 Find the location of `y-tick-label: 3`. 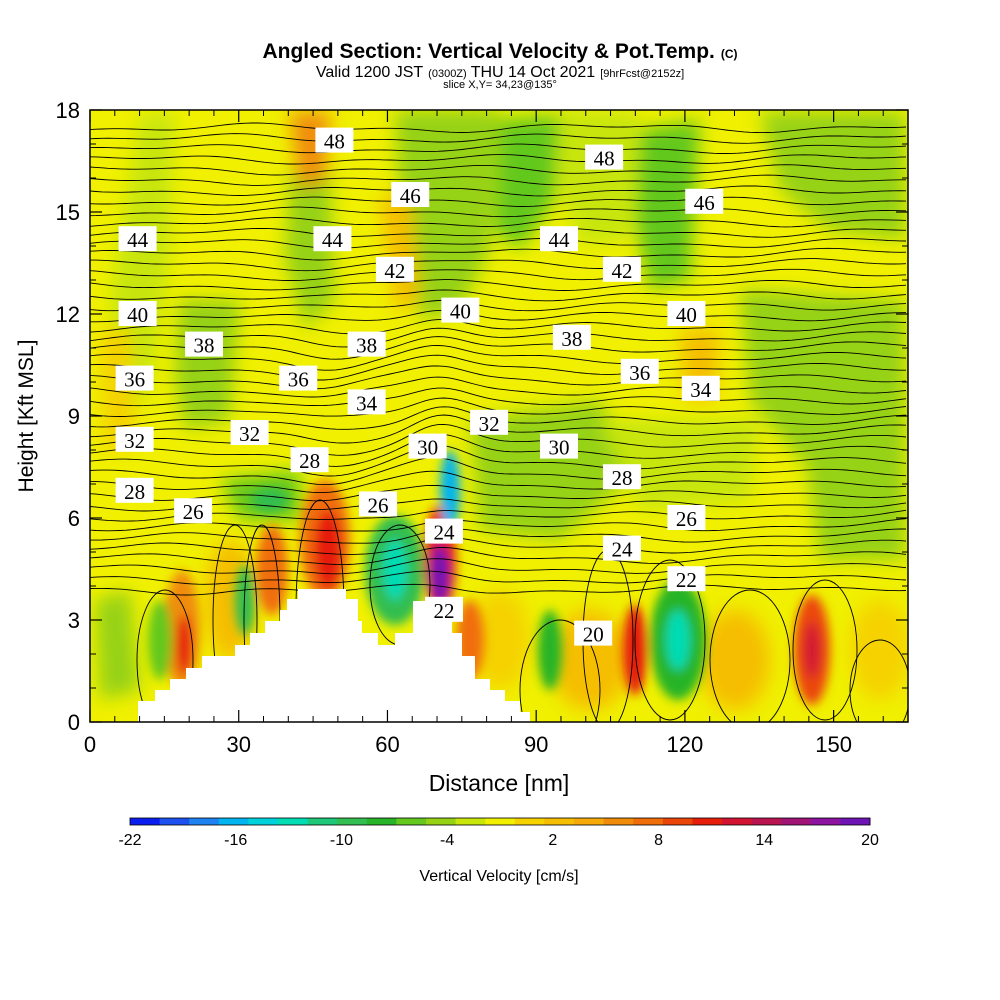

y-tick-label: 3 is located at coordinates (74, 620).